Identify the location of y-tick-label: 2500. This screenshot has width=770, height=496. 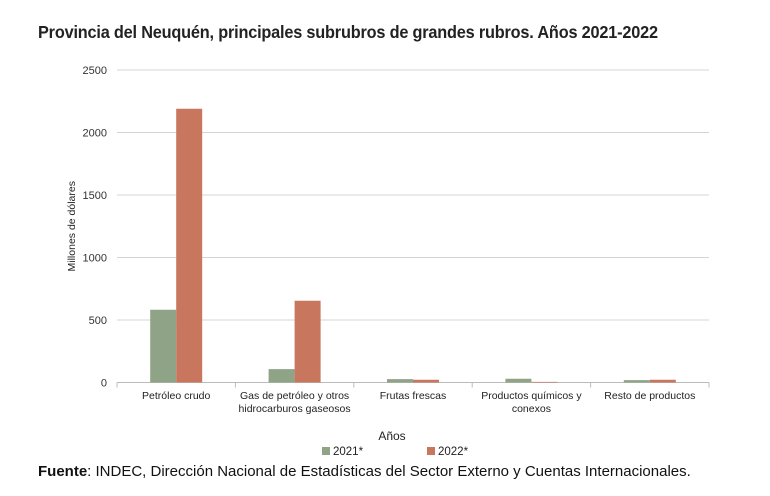
(95, 71).